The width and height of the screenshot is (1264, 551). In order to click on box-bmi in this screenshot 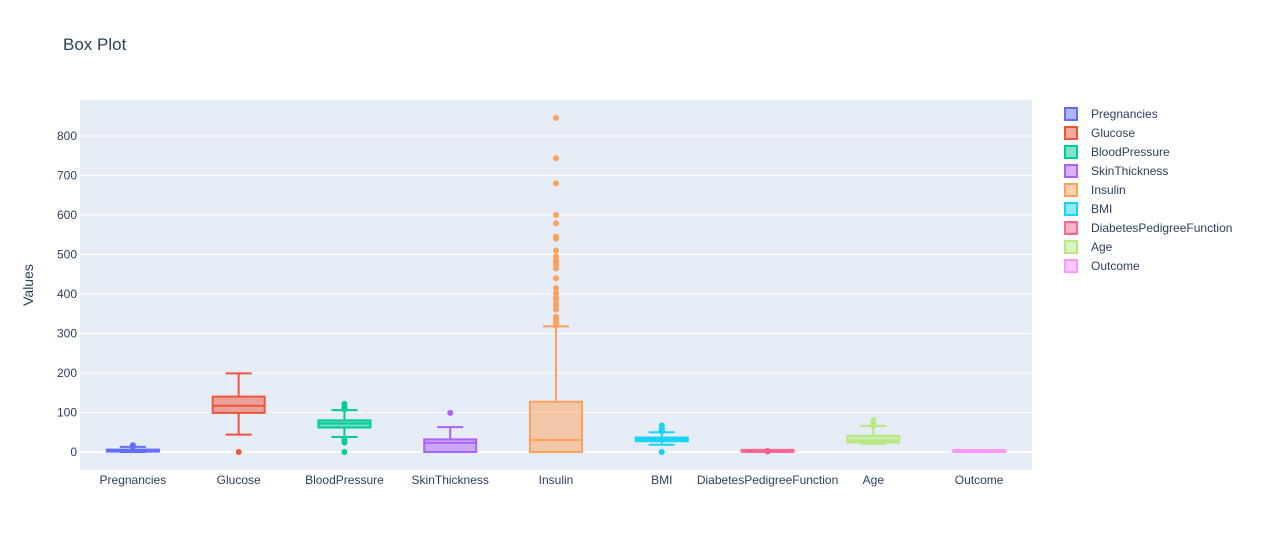, I will do `click(661, 438)`.